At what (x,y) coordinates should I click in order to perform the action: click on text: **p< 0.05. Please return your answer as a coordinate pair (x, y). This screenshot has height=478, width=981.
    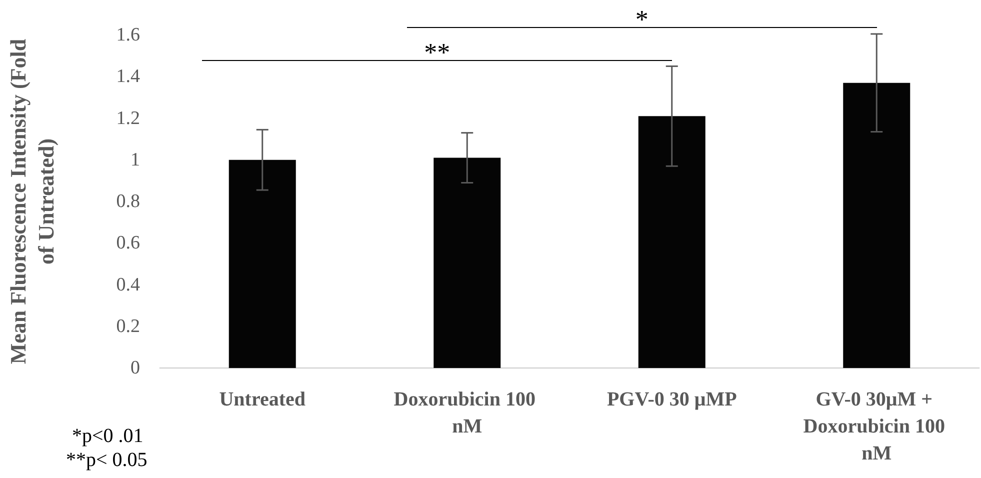
    Looking at the image, I should click on (107, 460).